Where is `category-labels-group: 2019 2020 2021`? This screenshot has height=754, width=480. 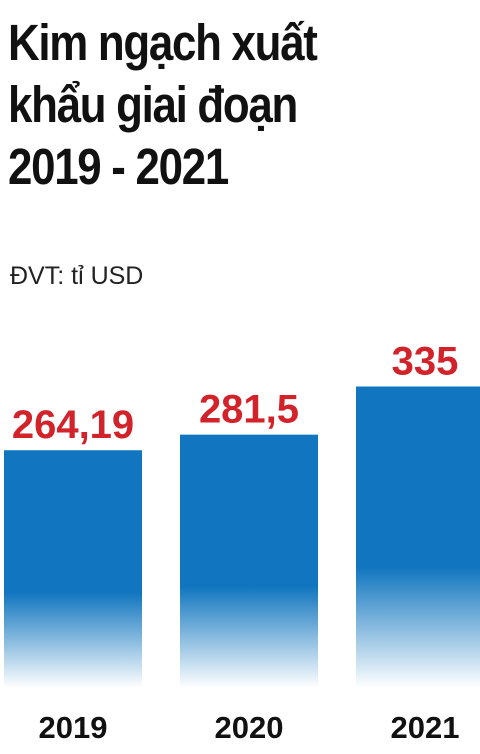
category-labels-group: 2019 2020 2021 is located at coordinates (249, 727).